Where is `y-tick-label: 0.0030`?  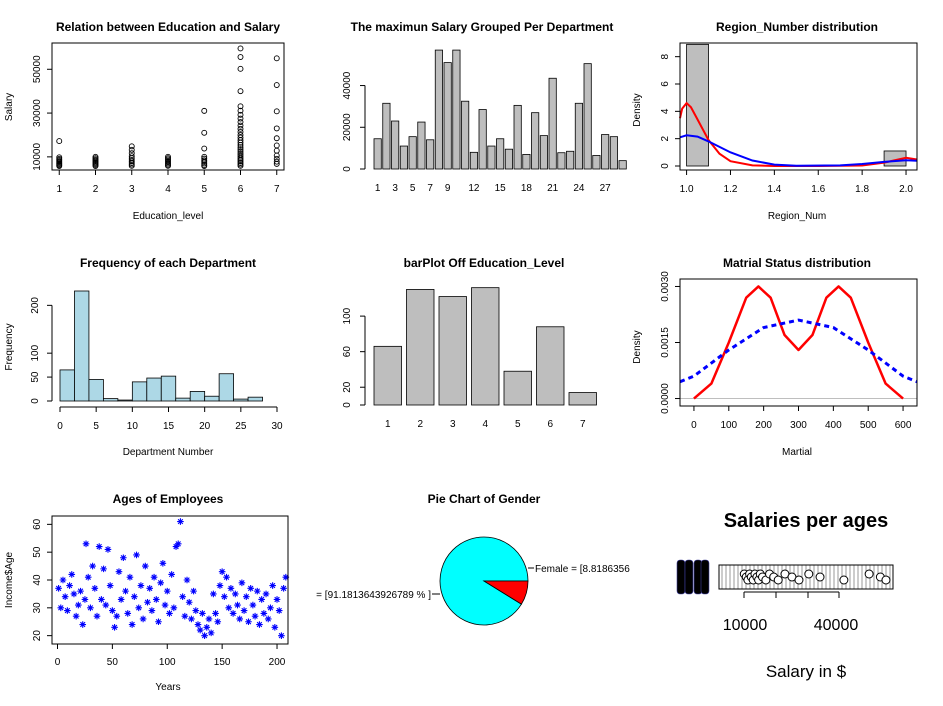 y-tick-label: 0.0030 is located at coordinates (665, 286).